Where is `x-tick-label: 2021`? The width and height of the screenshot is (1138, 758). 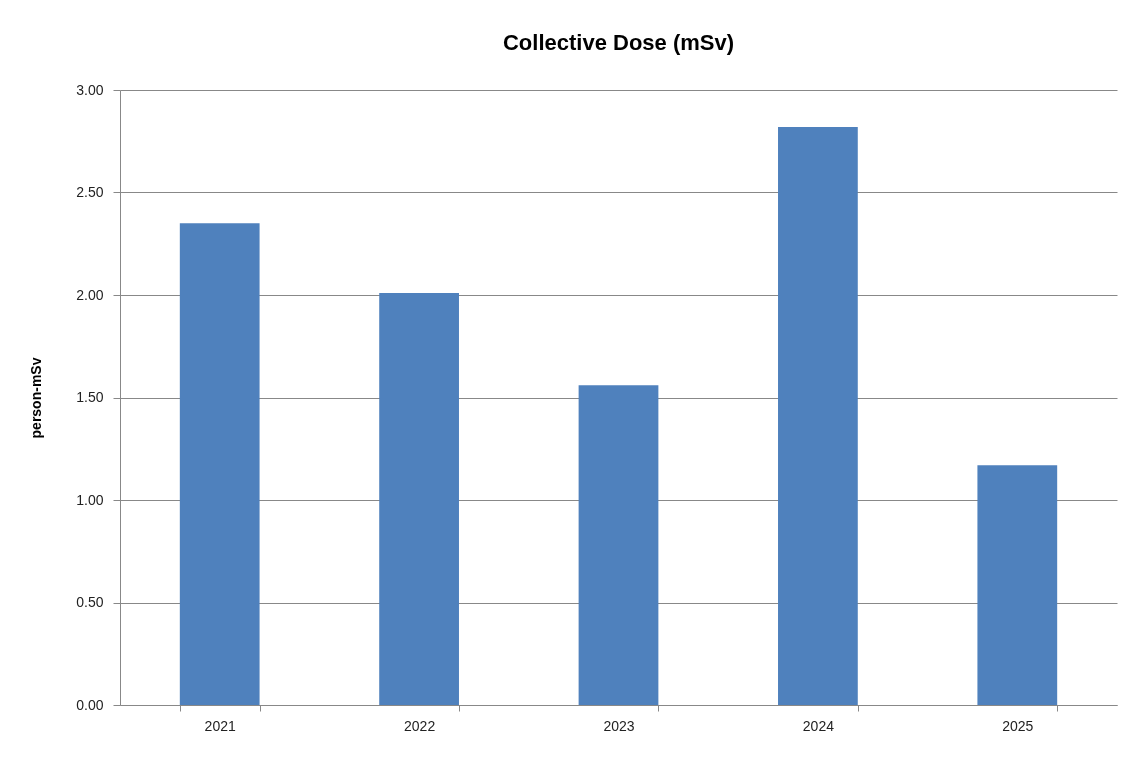
x-tick-label: 2021 is located at coordinates (220, 725).